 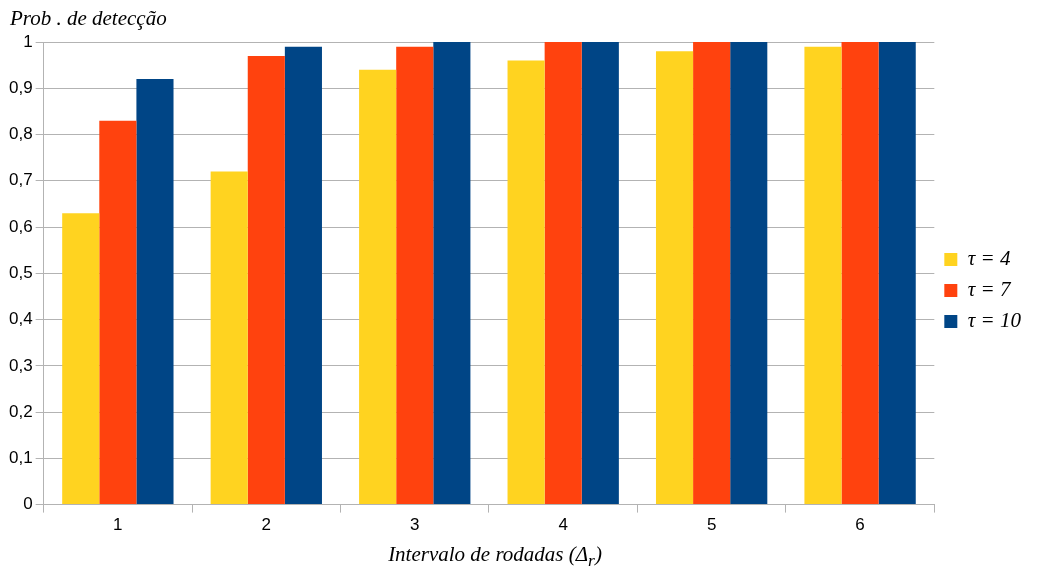 I want to click on y-tick-label: 0,4, so click(x=20, y=319).